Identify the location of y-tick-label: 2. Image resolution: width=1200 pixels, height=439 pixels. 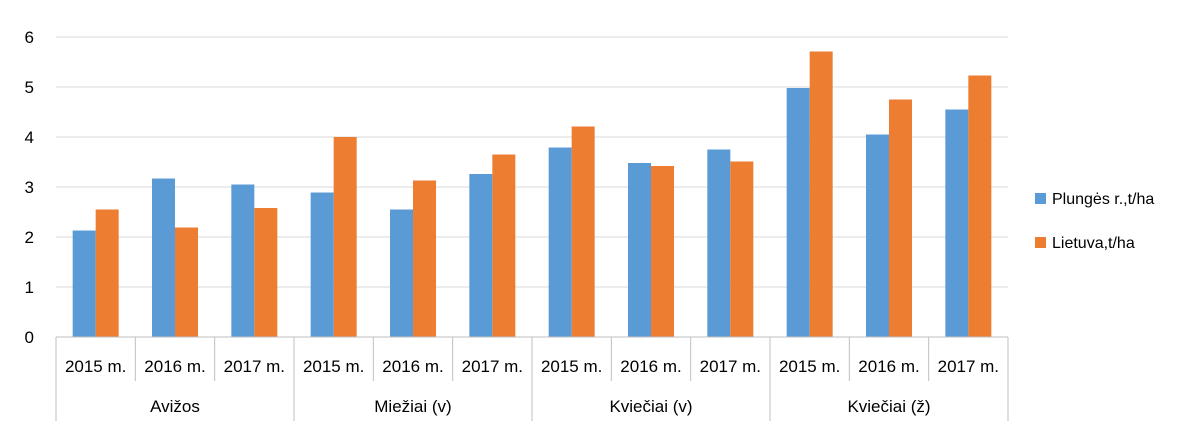
(29, 237).